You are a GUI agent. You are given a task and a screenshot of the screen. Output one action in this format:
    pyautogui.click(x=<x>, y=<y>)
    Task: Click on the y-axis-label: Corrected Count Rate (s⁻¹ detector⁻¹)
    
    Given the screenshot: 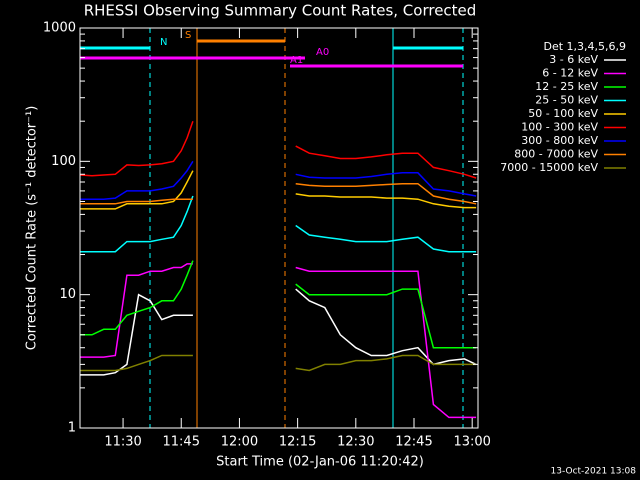 What is the action you would take?
    pyautogui.click(x=32, y=228)
    